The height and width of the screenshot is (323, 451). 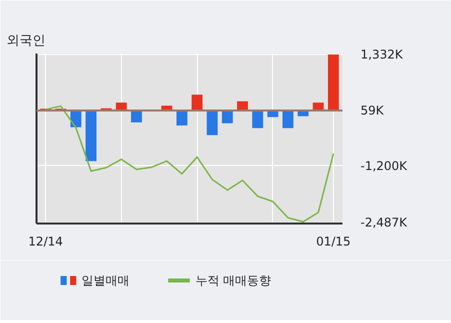 I want to click on x-tick-label: 12/14, so click(x=45, y=241).